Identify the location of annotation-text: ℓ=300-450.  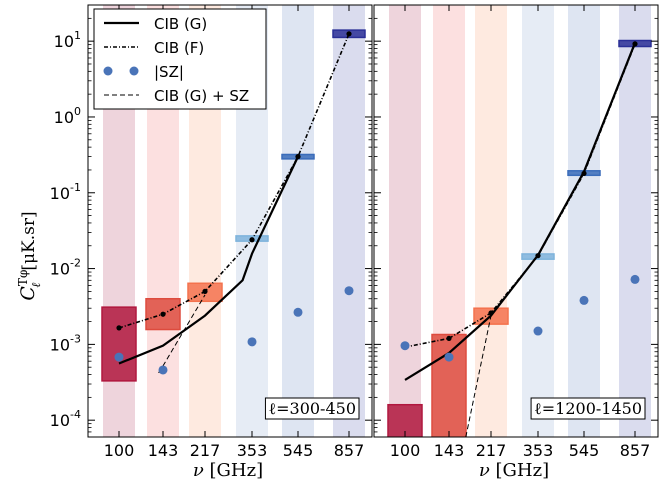
(312, 408).